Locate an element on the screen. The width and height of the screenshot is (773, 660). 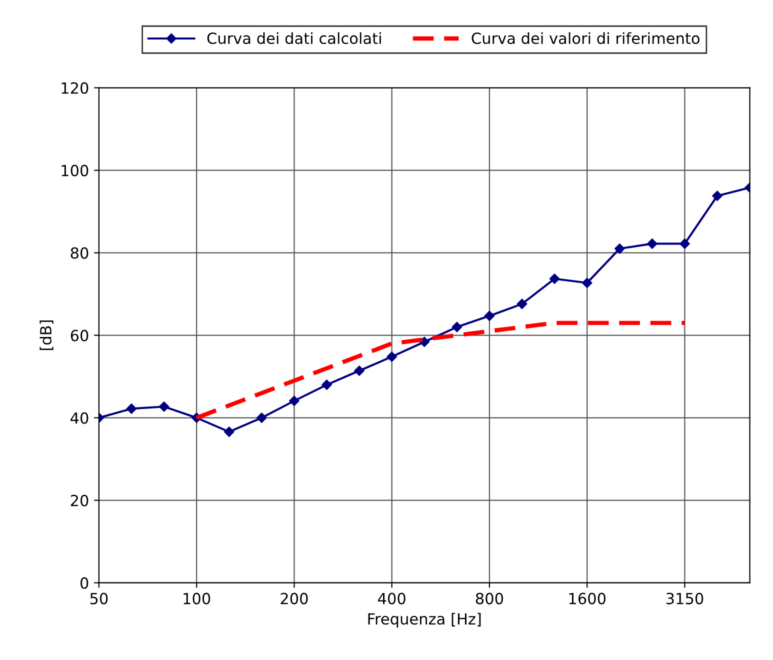
x-tick-label: 800 is located at coordinates (490, 598).